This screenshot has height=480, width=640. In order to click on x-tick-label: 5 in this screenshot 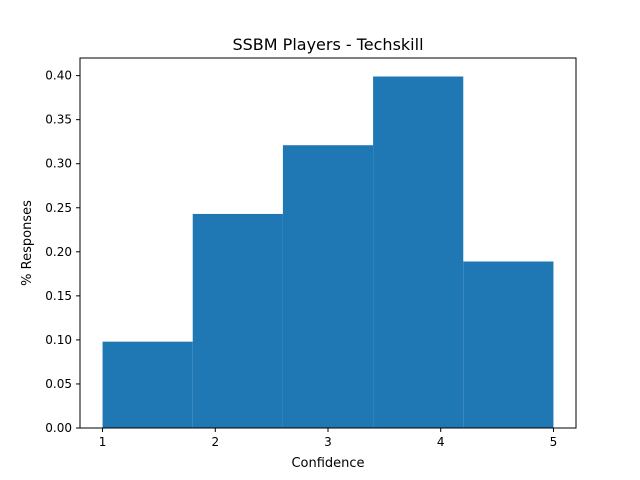, I will do `click(554, 442)`.